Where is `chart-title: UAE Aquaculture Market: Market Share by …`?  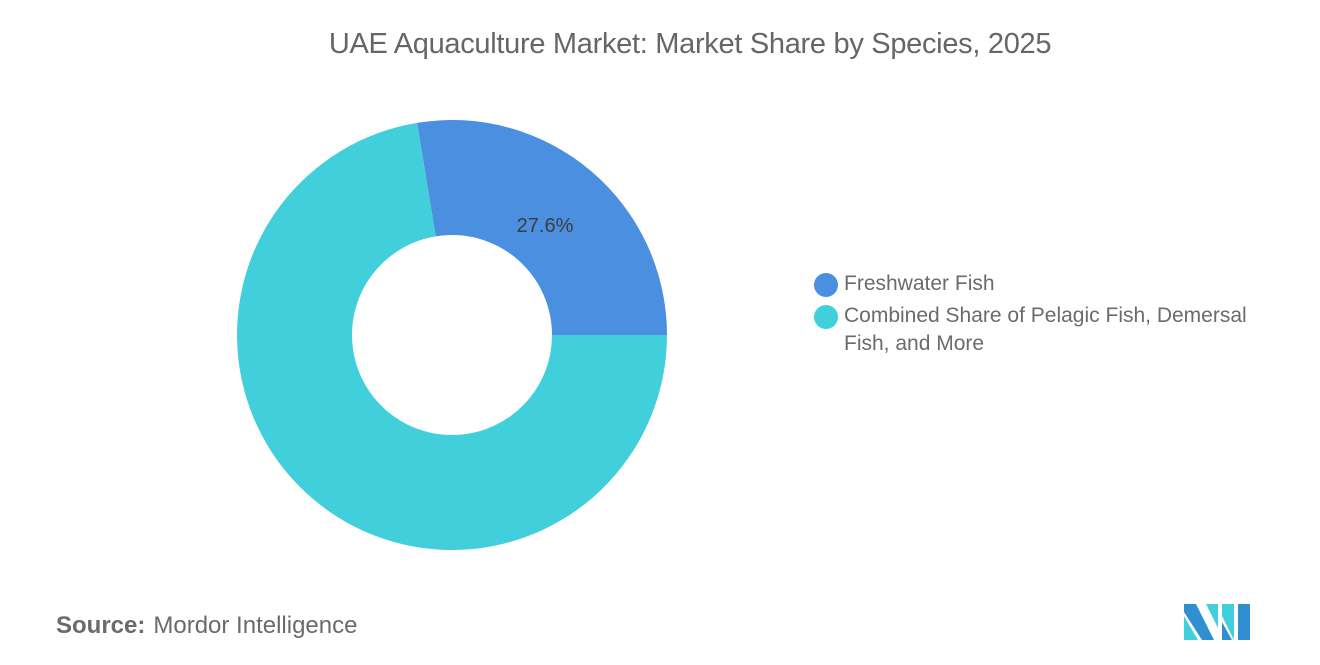 chart-title: UAE Aquaculture Market: Market Share by … is located at coordinates (690, 44).